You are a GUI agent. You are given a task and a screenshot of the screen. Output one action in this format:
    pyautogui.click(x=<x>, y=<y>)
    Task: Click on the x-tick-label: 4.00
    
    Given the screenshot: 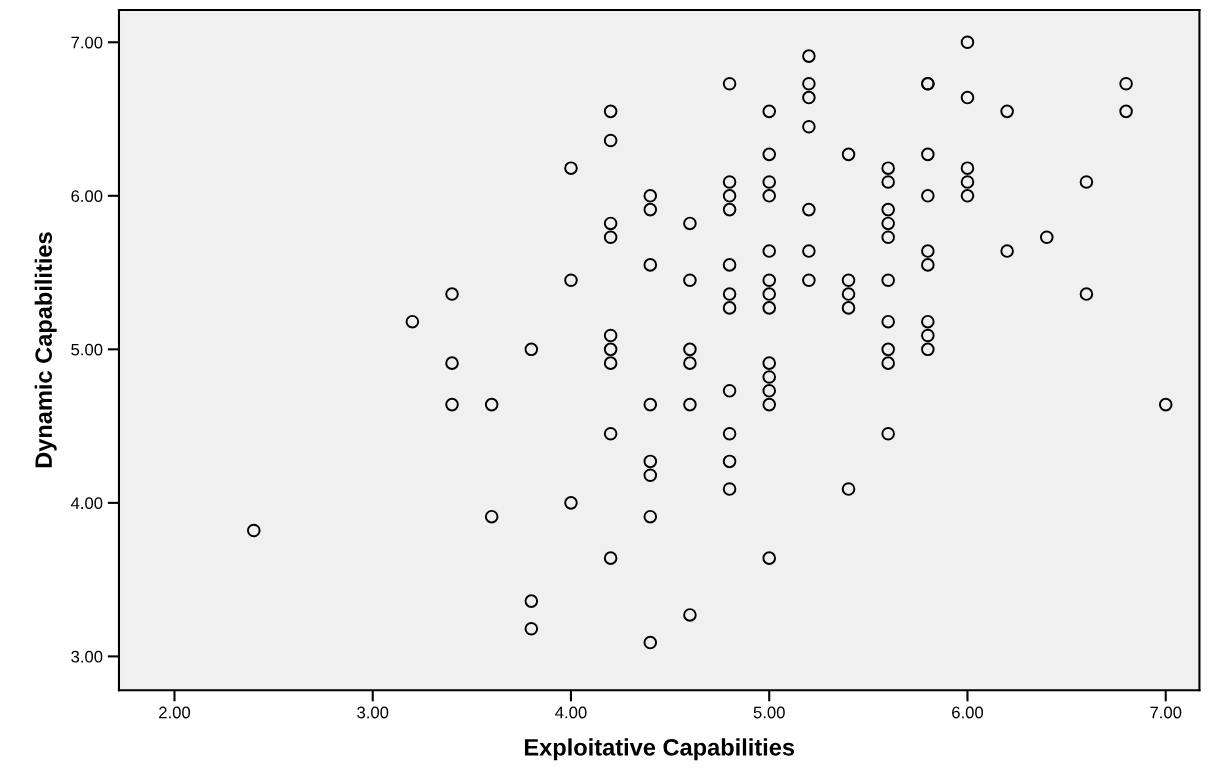 What is the action you would take?
    pyautogui.click(x=571, y=712)
    